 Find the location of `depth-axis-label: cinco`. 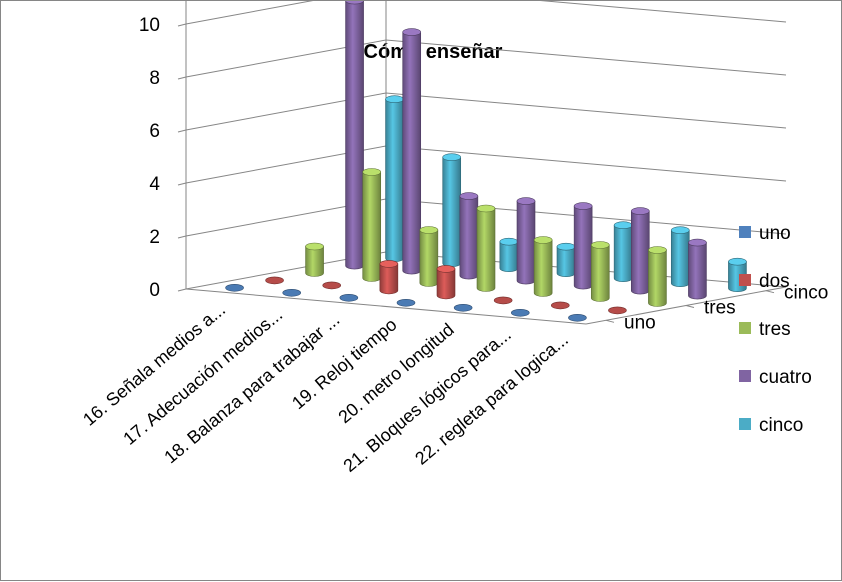

depth-axis-label: cinco is located at coordinates (806, 293).